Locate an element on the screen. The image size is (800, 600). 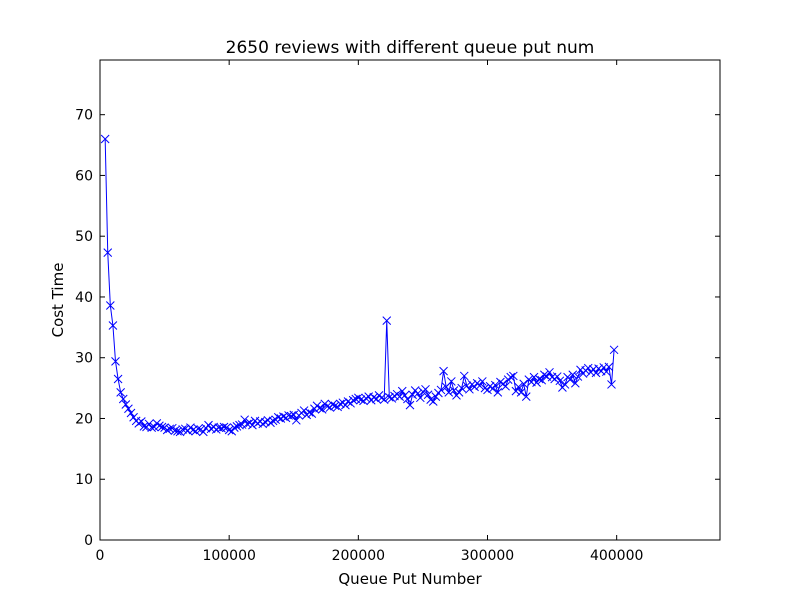
y-tick-label: 10 is located at coordinates (84, 480).